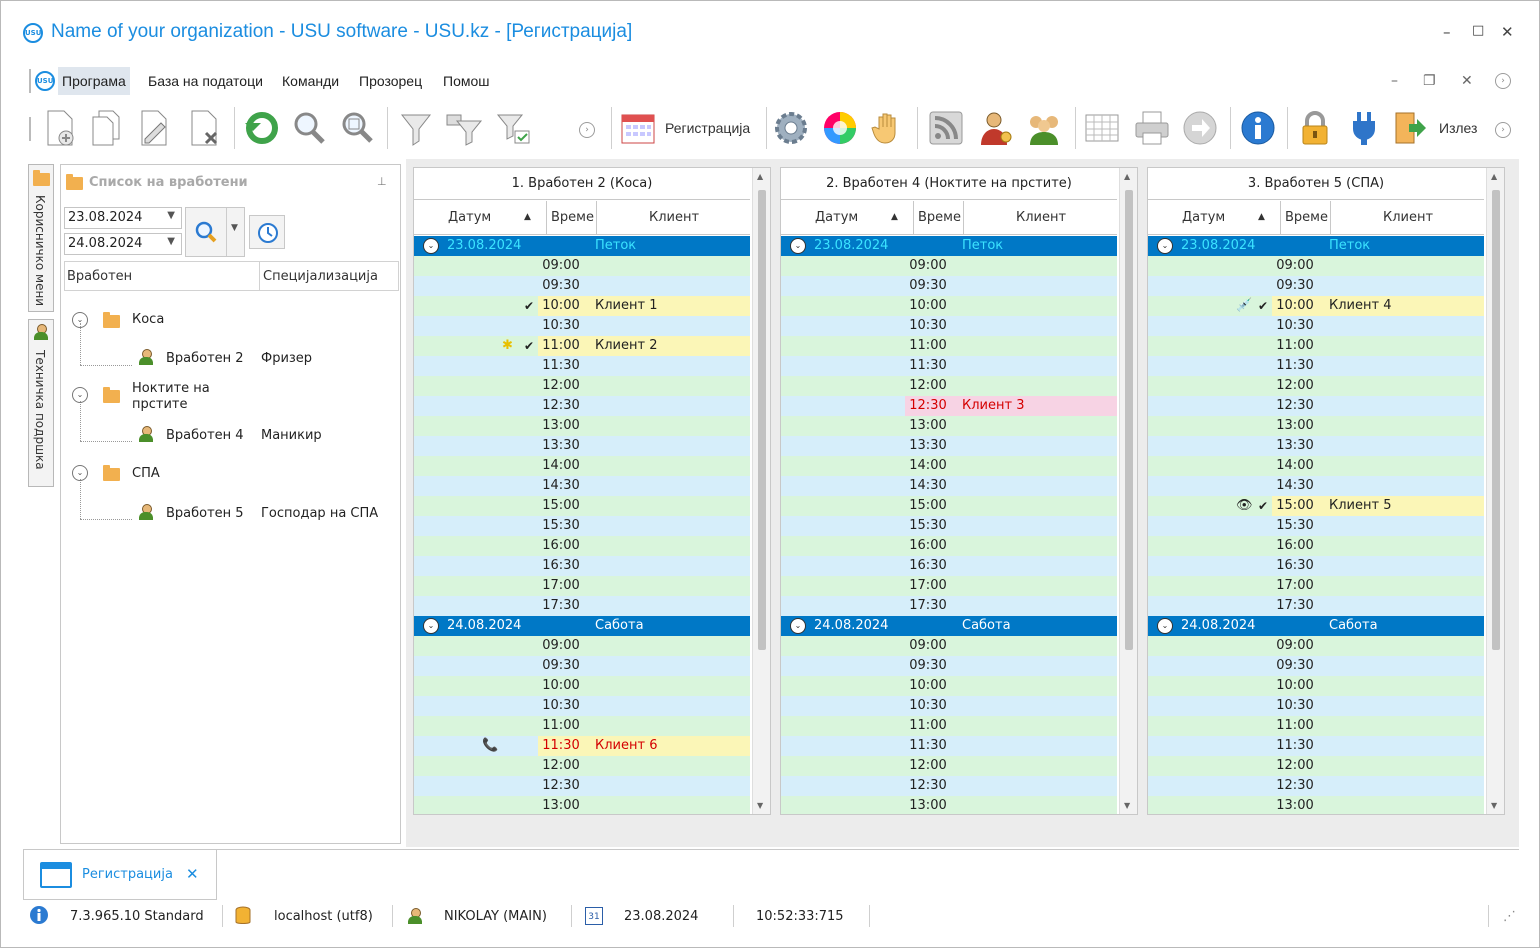 Image resolution: width=1540 pixels, height=948 pixels. Describe the element at coordinates (120, 875) in the screenshot. I see `tab-registration: Регистрација ✕` at that location.